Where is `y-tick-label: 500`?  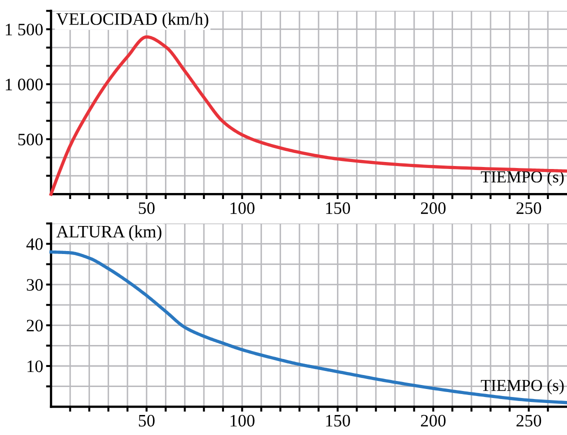
y-tick-label: 500 is located at coordinates (30, 140).